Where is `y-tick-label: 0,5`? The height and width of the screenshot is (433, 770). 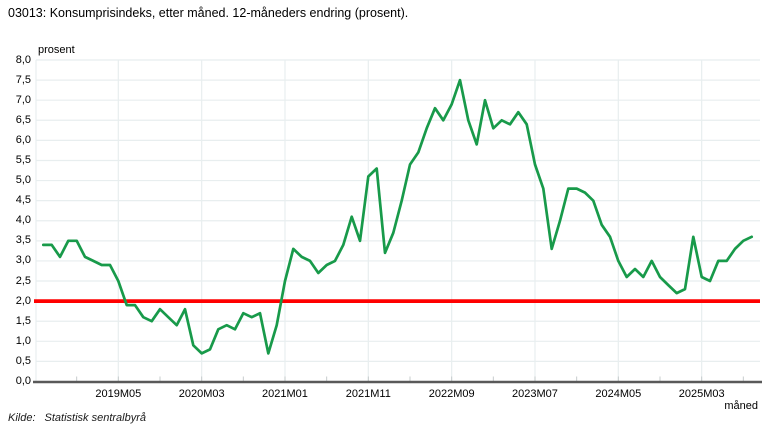 y-tick-label: 0,5 is located at coordinates (23, 360).